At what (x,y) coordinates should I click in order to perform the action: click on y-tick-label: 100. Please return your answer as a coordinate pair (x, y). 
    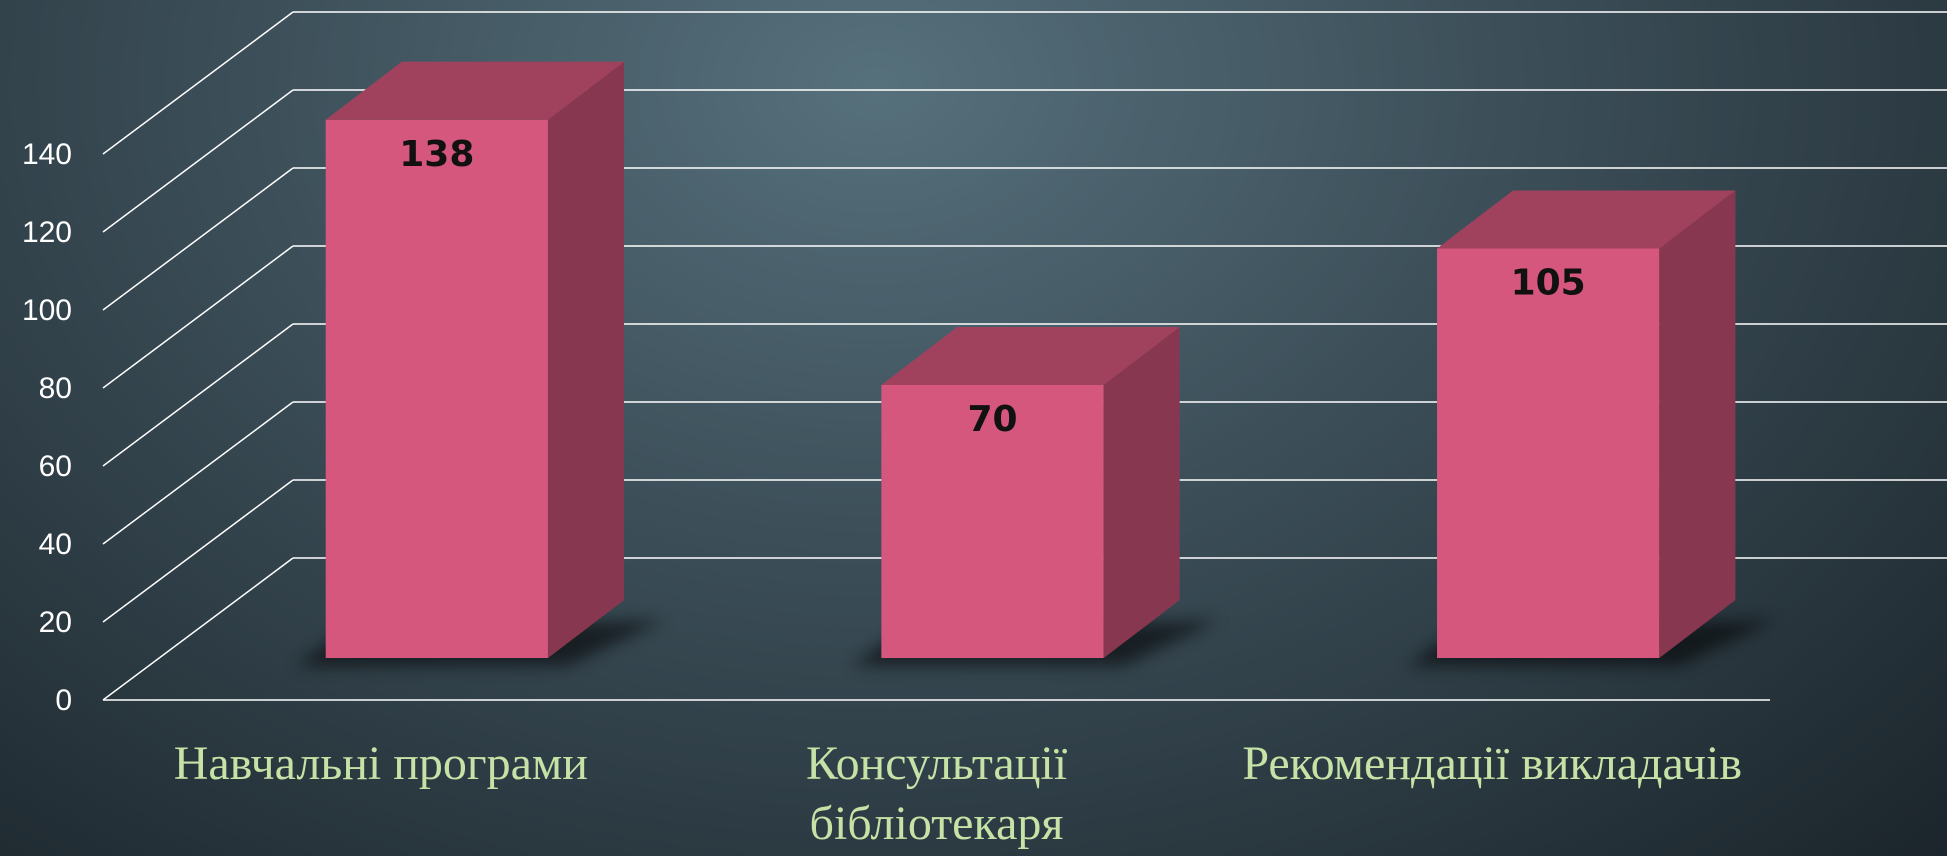
    Looking at the image, I should click on (47, 310).